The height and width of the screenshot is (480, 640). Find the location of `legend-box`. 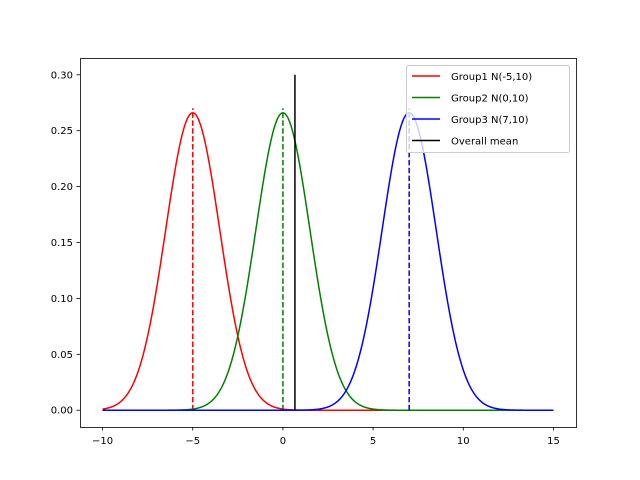

legend-box is located at coordinates (488, 109).